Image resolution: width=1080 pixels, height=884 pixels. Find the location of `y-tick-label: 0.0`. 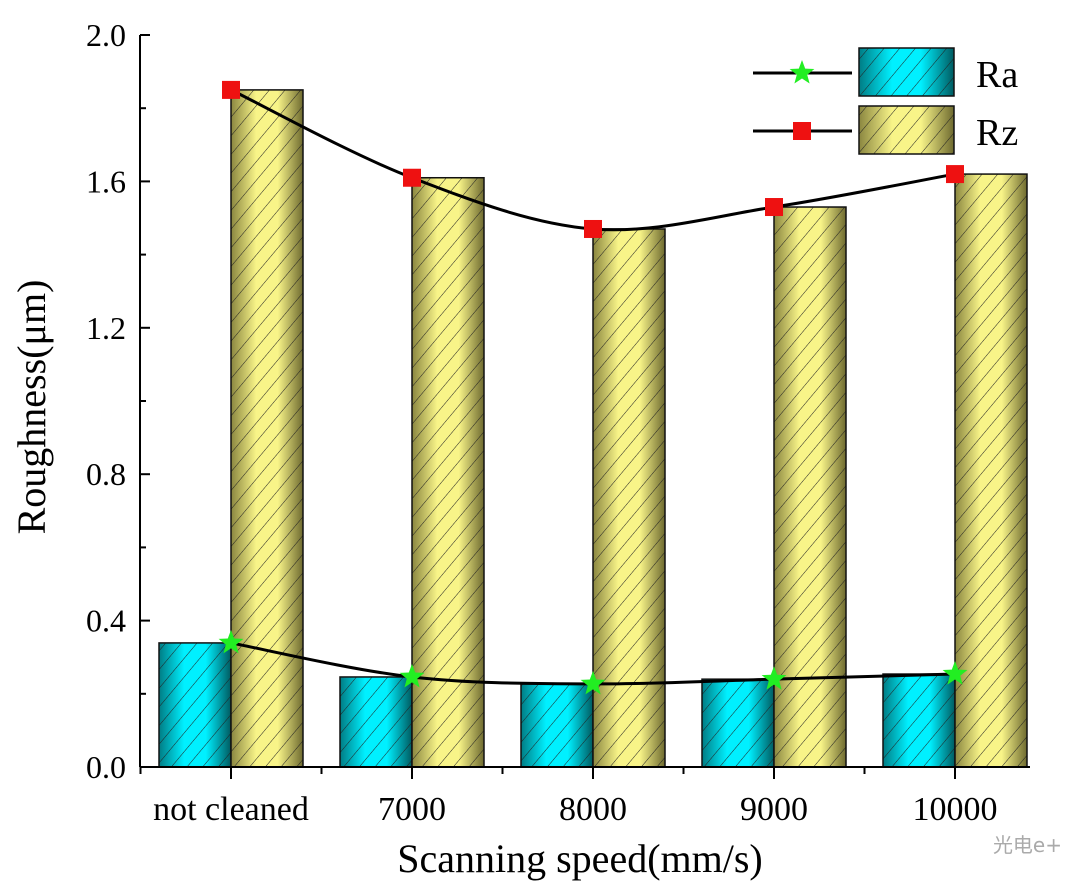

y-tick-label: 0.0 is located at coordinates (106, 767).